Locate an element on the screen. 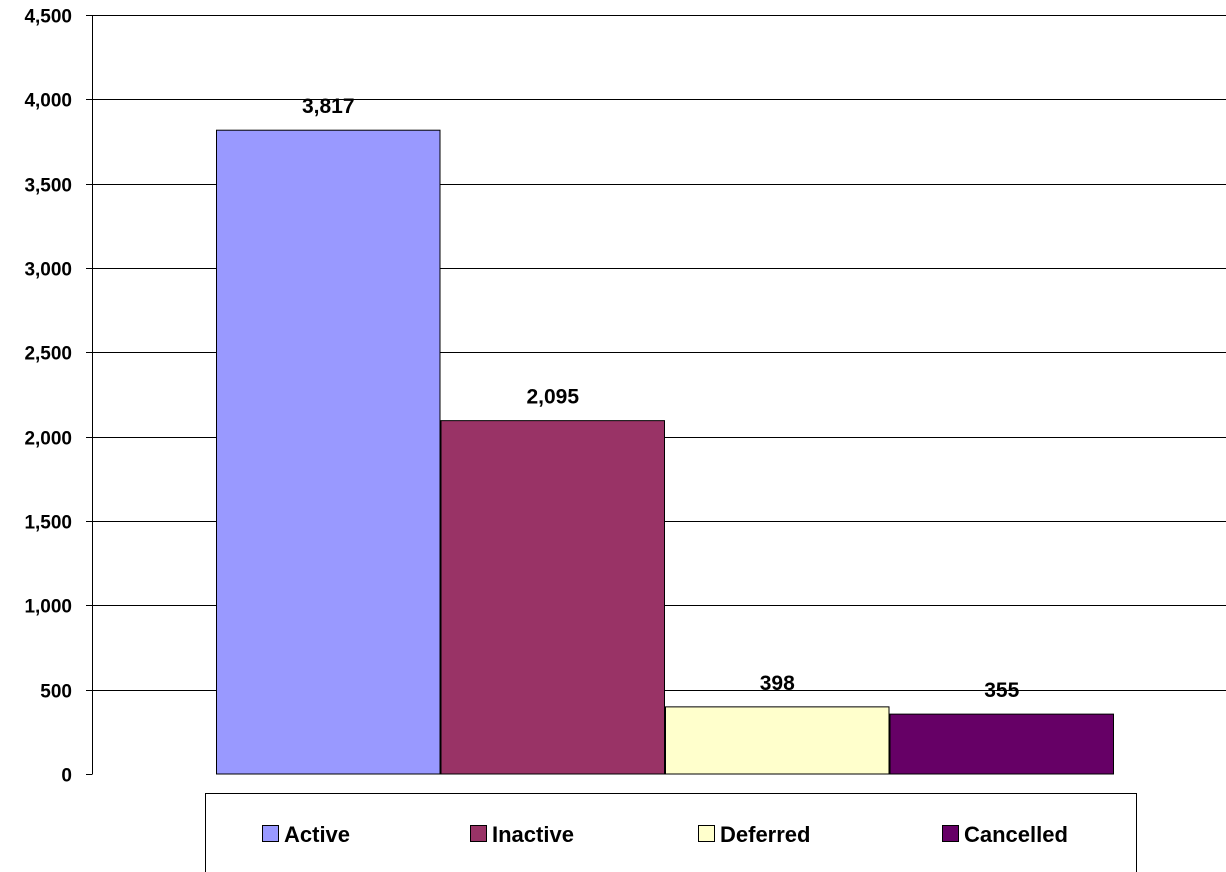  legend-box is located at coordinates (671, 832).